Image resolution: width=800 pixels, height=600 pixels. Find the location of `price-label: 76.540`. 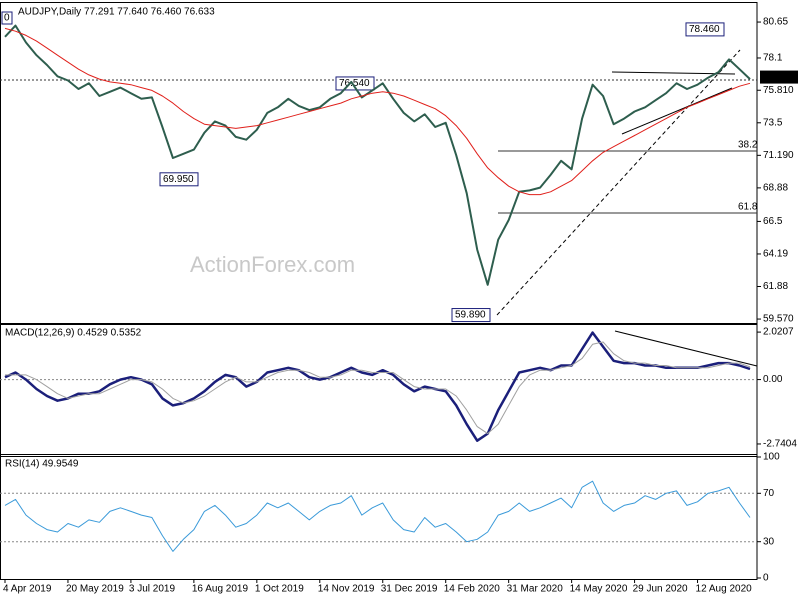

price-label: 76.540 is located at coordinates (354, 83).